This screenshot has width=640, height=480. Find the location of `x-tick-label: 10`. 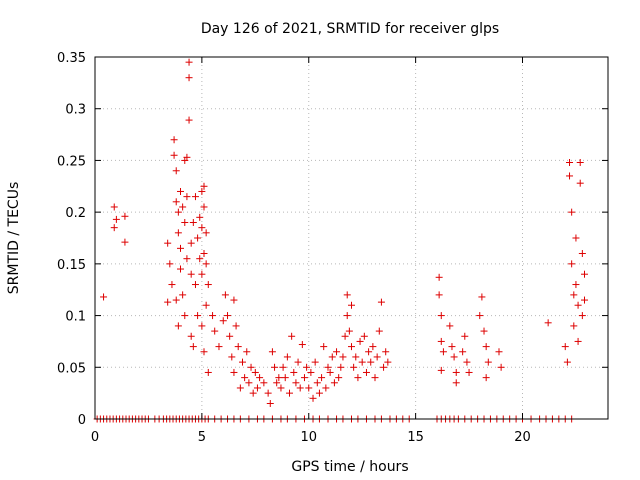

x-tick-label: 10 is located at coordinates (308, 437).